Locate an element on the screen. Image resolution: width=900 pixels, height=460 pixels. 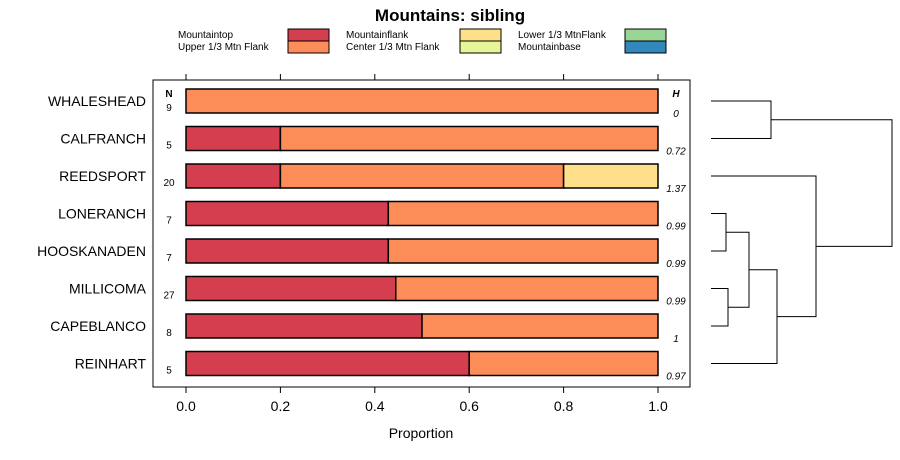
legend-label-mountaintop: Mountaintop is located at coordinates (205, 35).